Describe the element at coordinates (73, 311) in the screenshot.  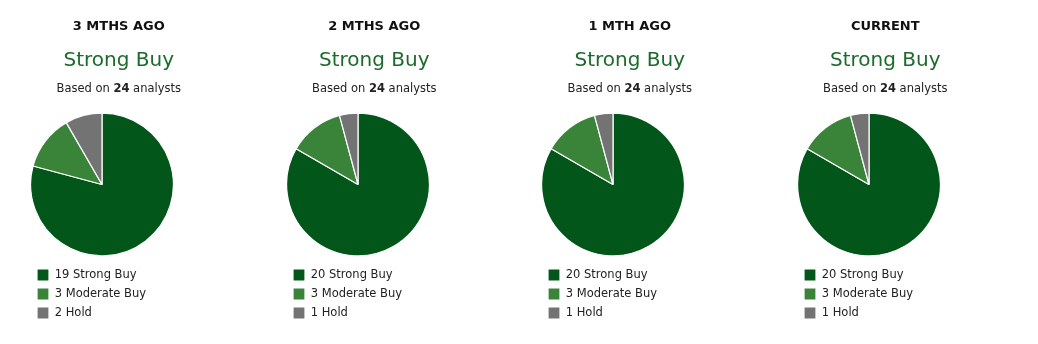
I see `legend-label: 2 Hold` at that location.